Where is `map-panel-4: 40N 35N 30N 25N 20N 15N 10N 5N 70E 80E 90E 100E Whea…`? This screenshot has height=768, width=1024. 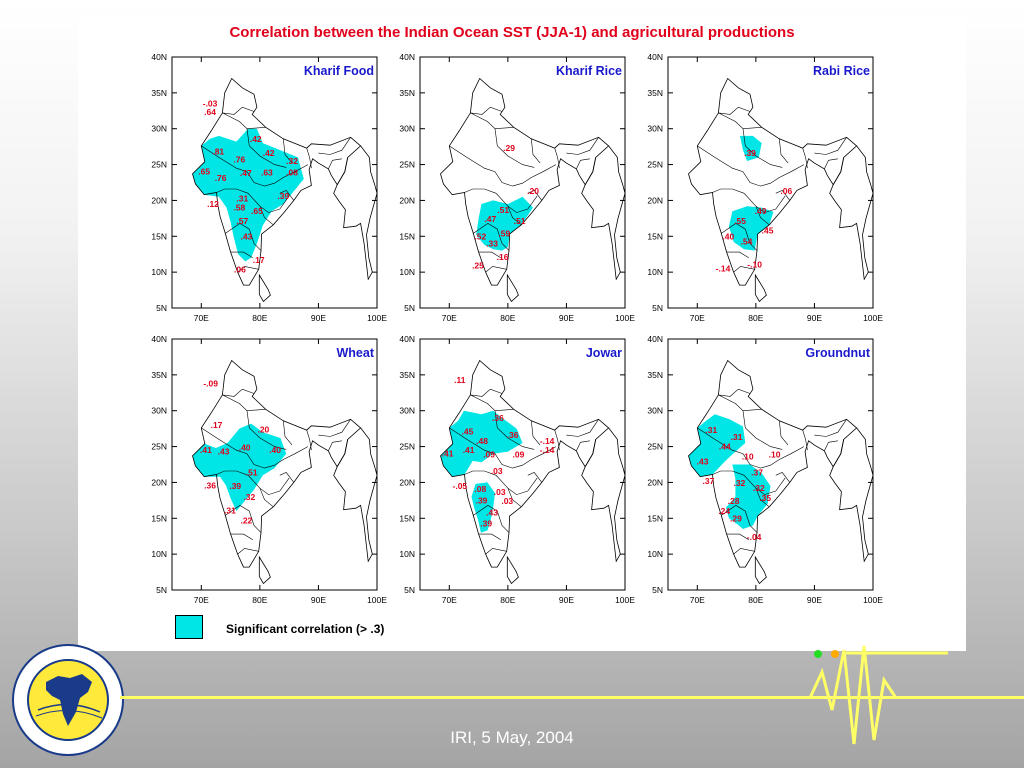
map-panel-4: 40N 35N 30N 25N 20N 15N 10N 5N 70E 80E 90E 100E Whea… is located at coordinates (269, 469).